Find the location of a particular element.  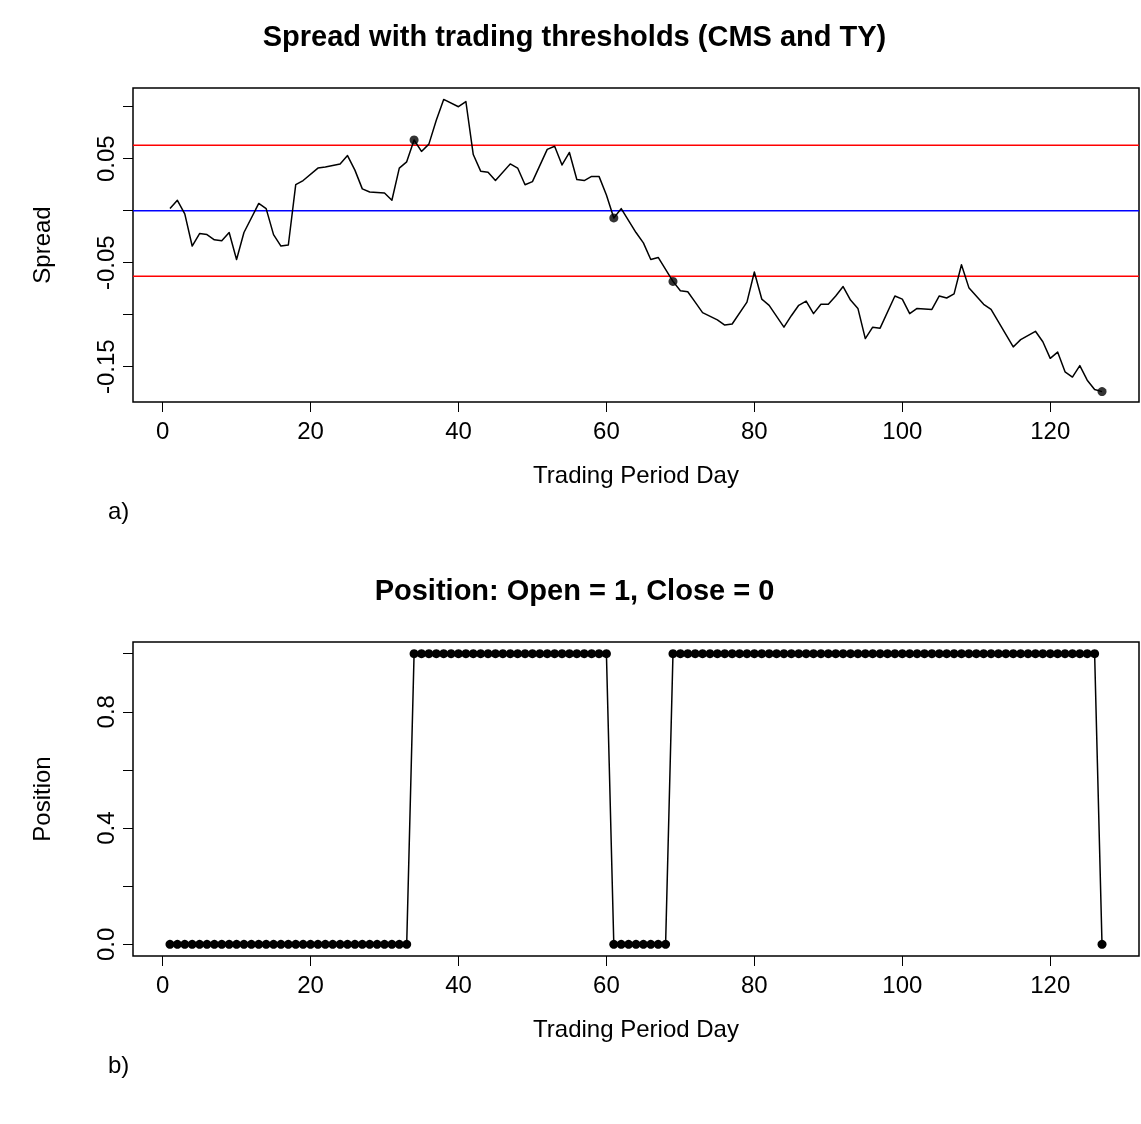

y-tick-label: -0.15 is located at coordinates (105, 366).